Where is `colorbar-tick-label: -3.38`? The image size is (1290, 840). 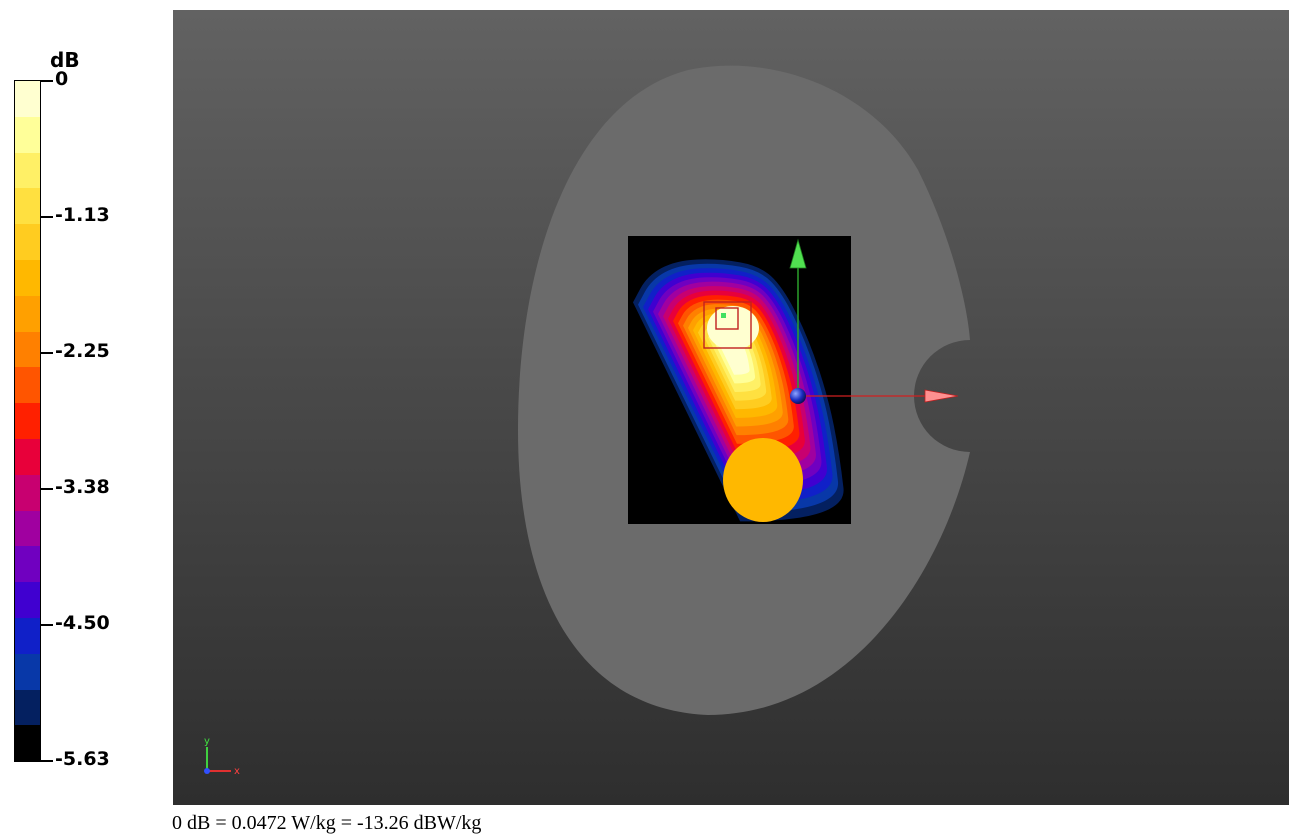
colorbar-tick-label: -3.38 is located at coordinates (82, 487).